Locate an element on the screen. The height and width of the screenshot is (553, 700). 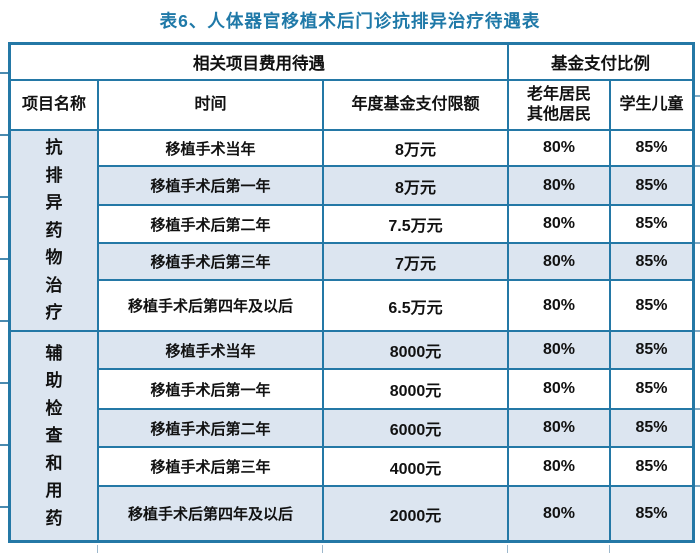
annual-limit-cell: 7.5万元 is located at coordinates (415, 224).